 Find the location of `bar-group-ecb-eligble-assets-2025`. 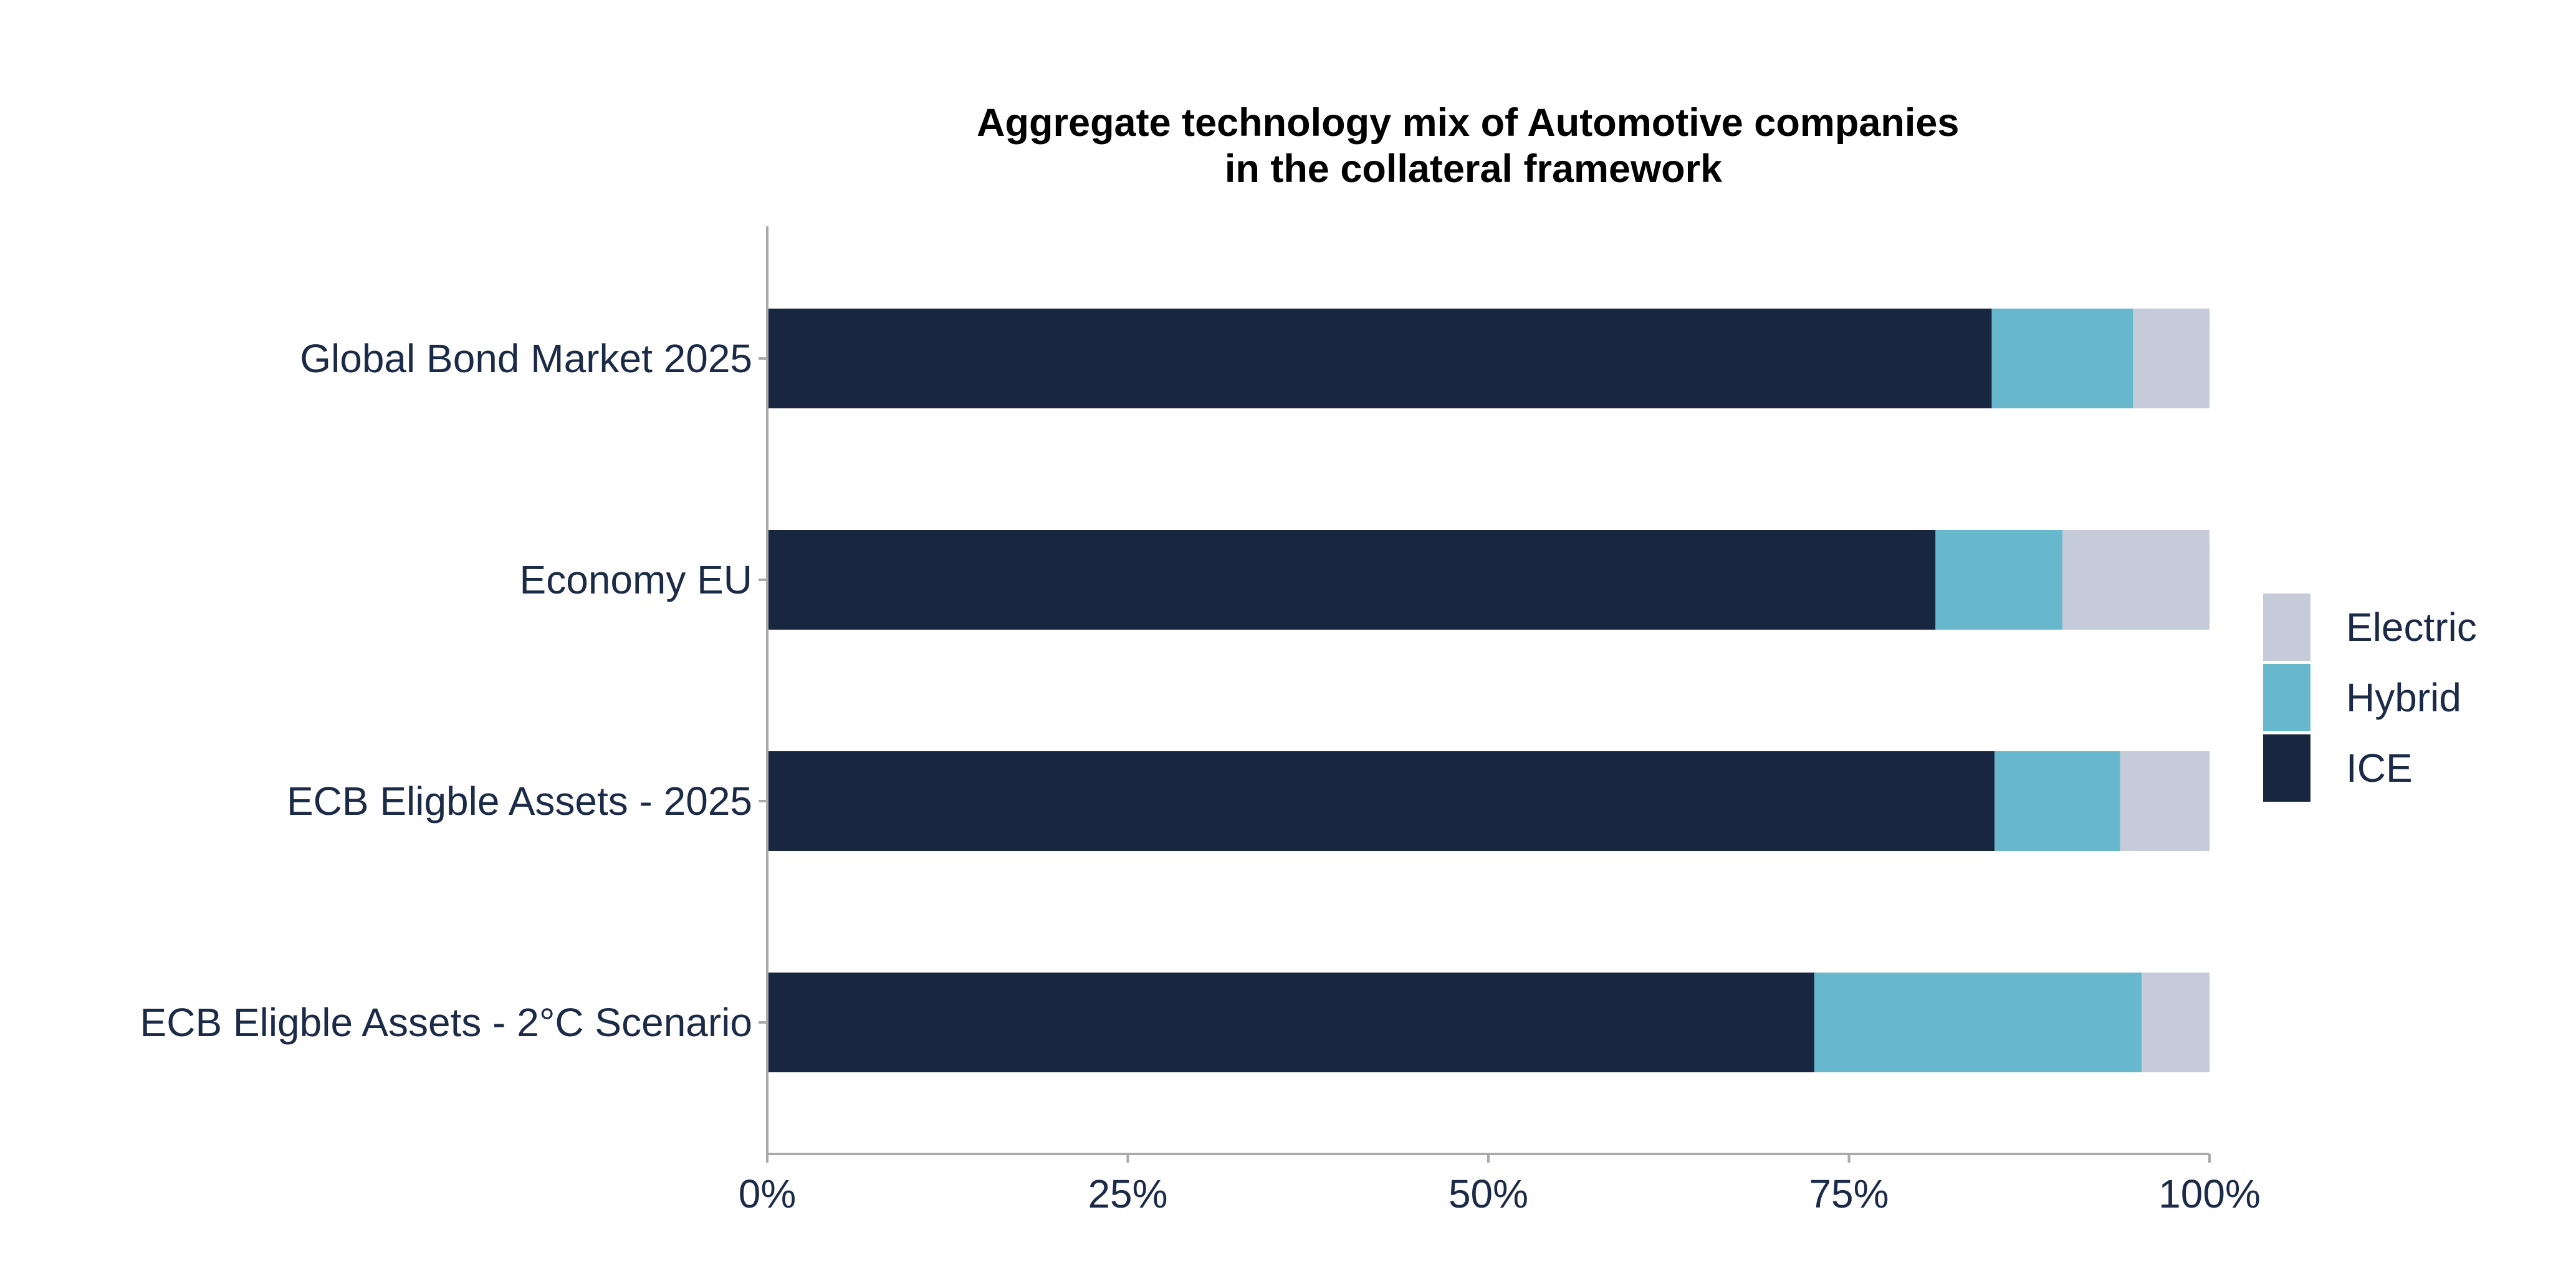

bar-group-ecb-eligble-assets-2025 is located at coordinates (1489, 801).